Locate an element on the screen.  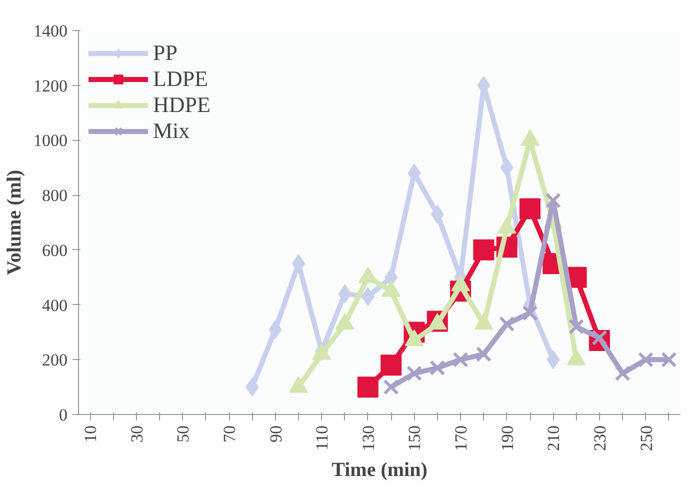
x-tick-label: 10 is located at coordinates (90, 434).